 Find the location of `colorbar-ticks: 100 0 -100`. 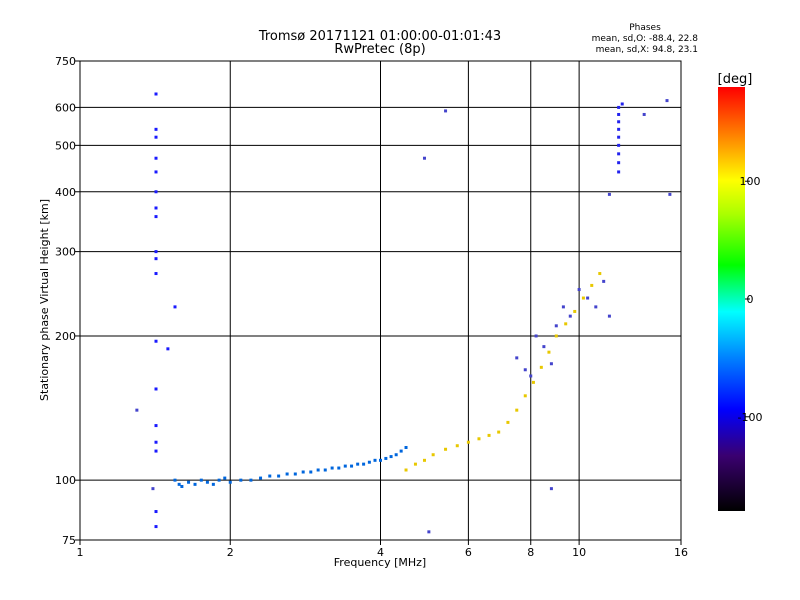

colorbar-ticks: 100 0 -100 is located at coordinates (750, 299).